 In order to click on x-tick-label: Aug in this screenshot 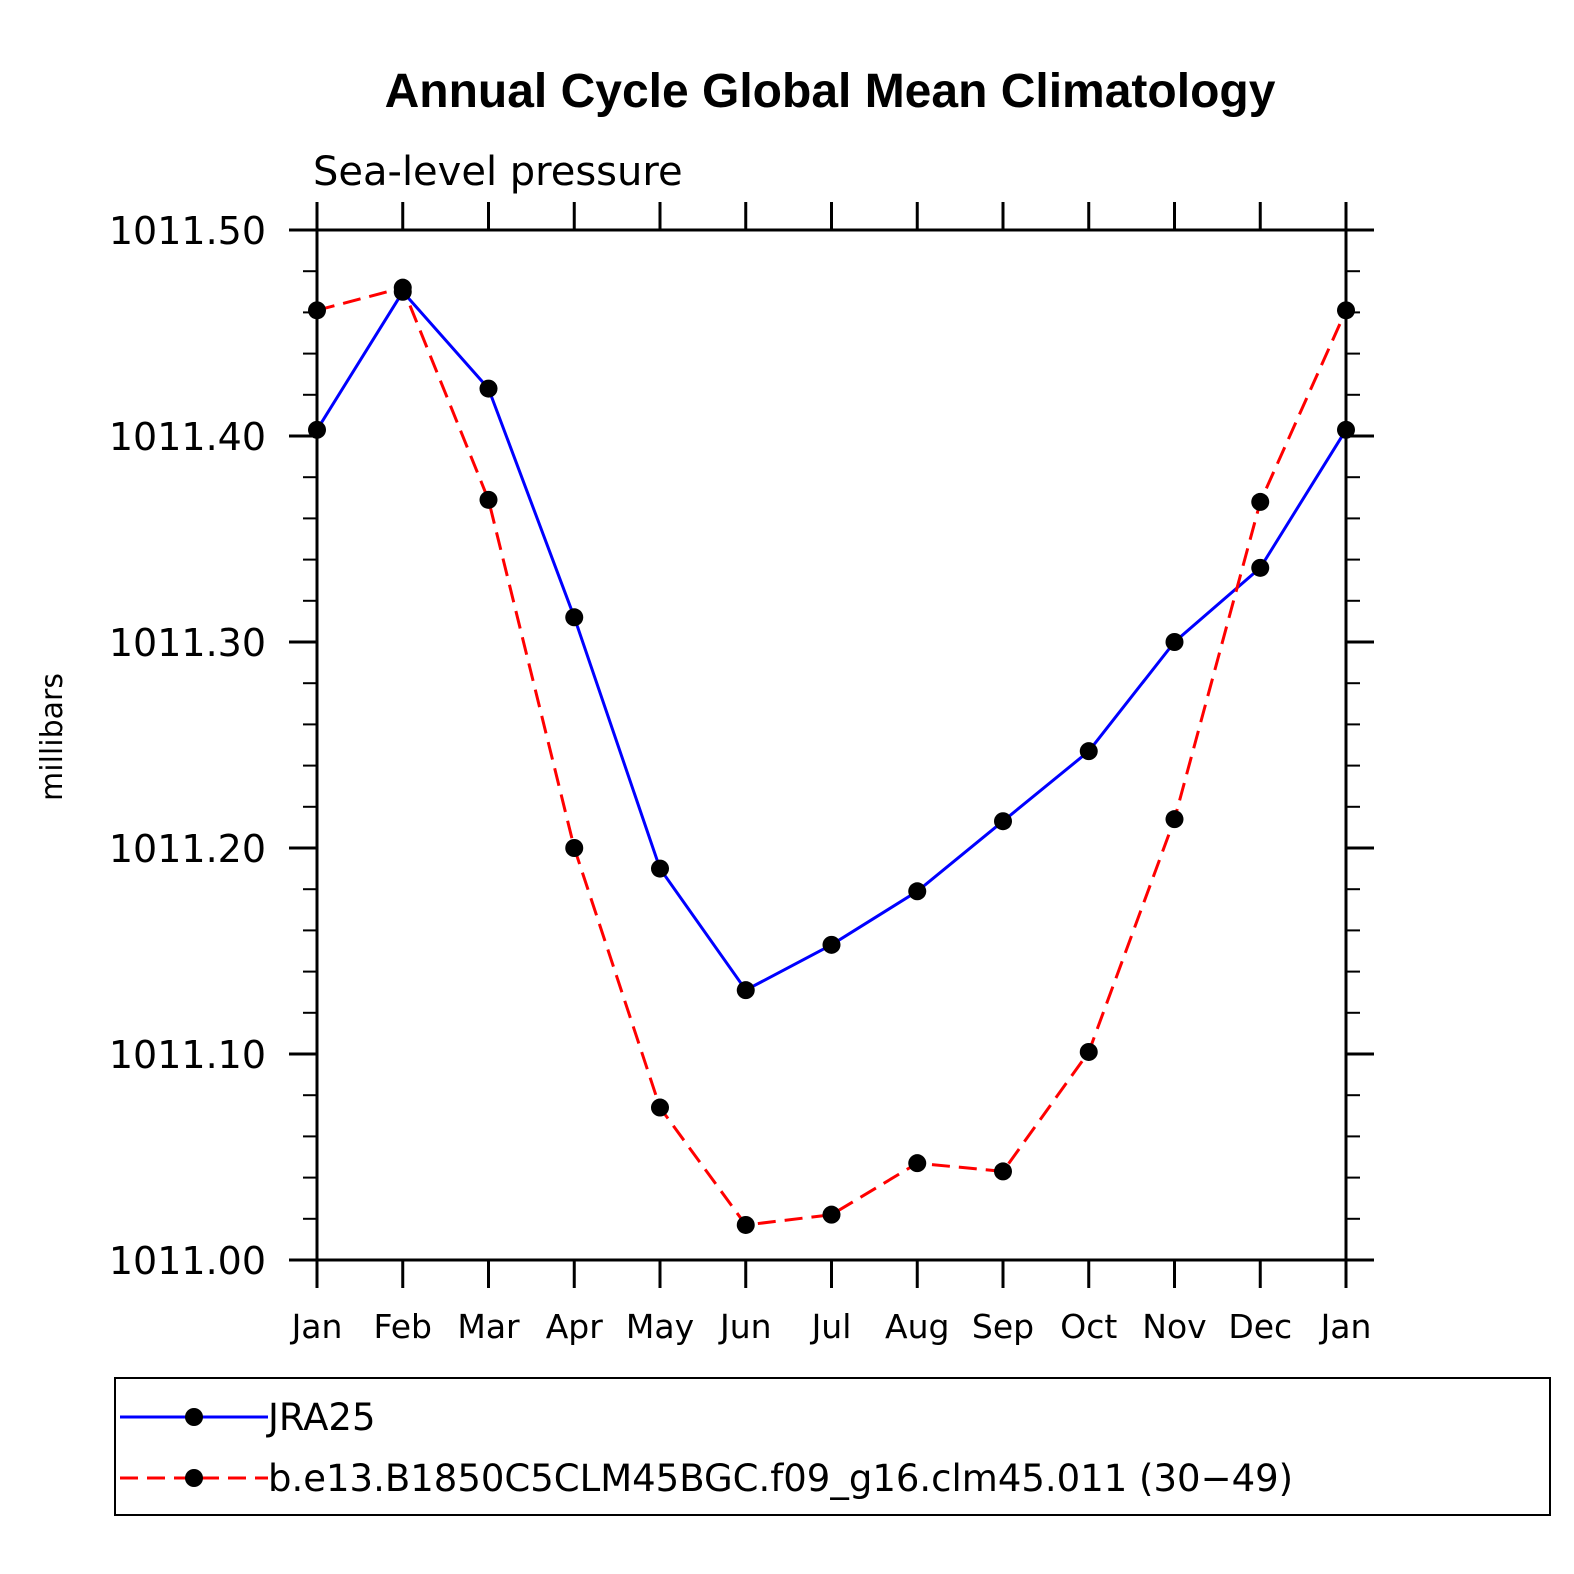, I will do `click(917, 1326)`.